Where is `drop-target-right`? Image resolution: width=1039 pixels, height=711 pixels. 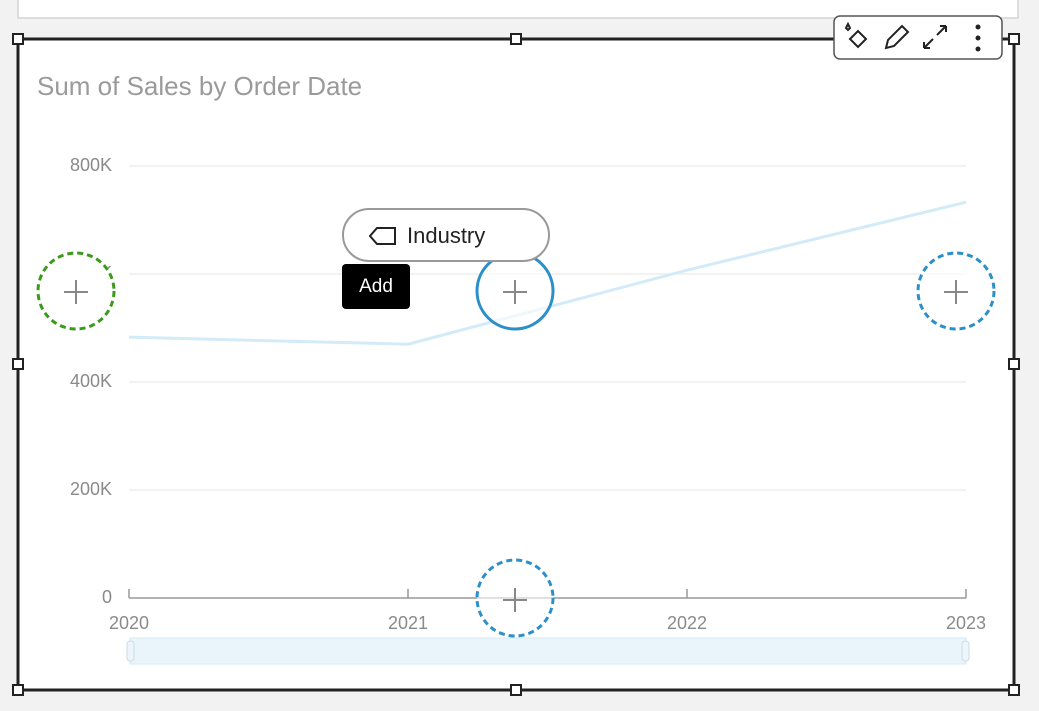
drop-target-right is located at coordinates (956, 291).